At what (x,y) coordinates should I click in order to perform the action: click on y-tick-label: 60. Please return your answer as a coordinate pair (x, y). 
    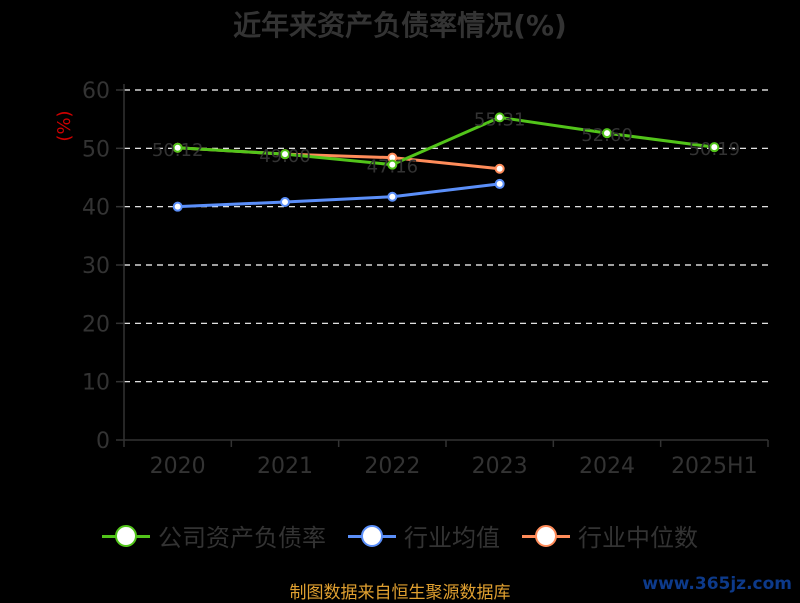
    Looking at the image, I should click on (96, 91).